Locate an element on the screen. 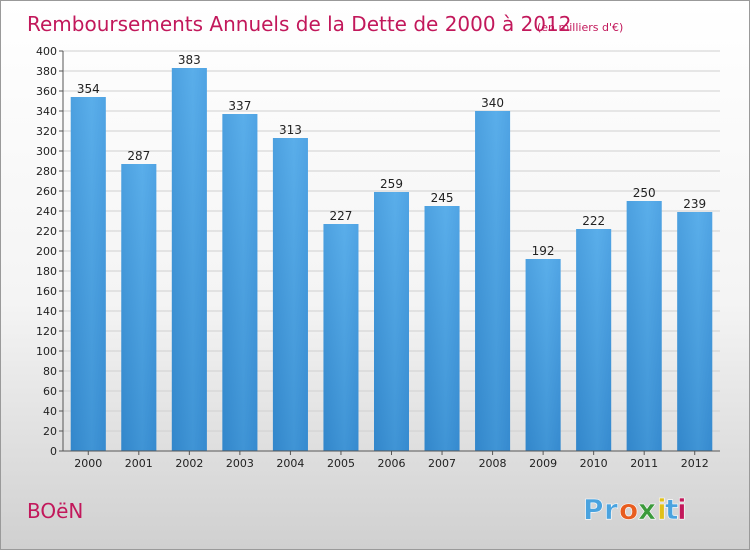 This screenshot has width=750, height=551. y-tick-label: 400 is located at coordinates (46, 51).